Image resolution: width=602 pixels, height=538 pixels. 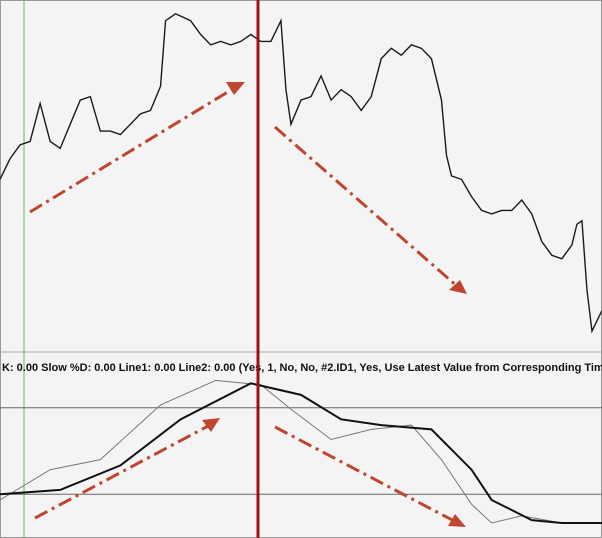 What do you see at coordinates (365, 474) in the screenshot?
I see `arrow-down-lower` at bounding box center [365, 474].